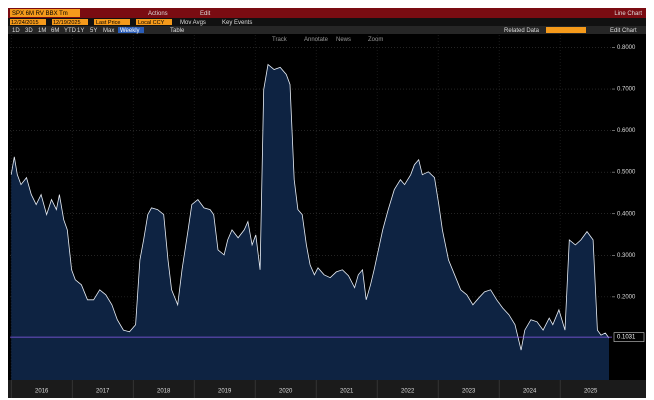  Describe the element at coordinates (280, 40) in the screenshot. I see `tool-button: Track` at that location.